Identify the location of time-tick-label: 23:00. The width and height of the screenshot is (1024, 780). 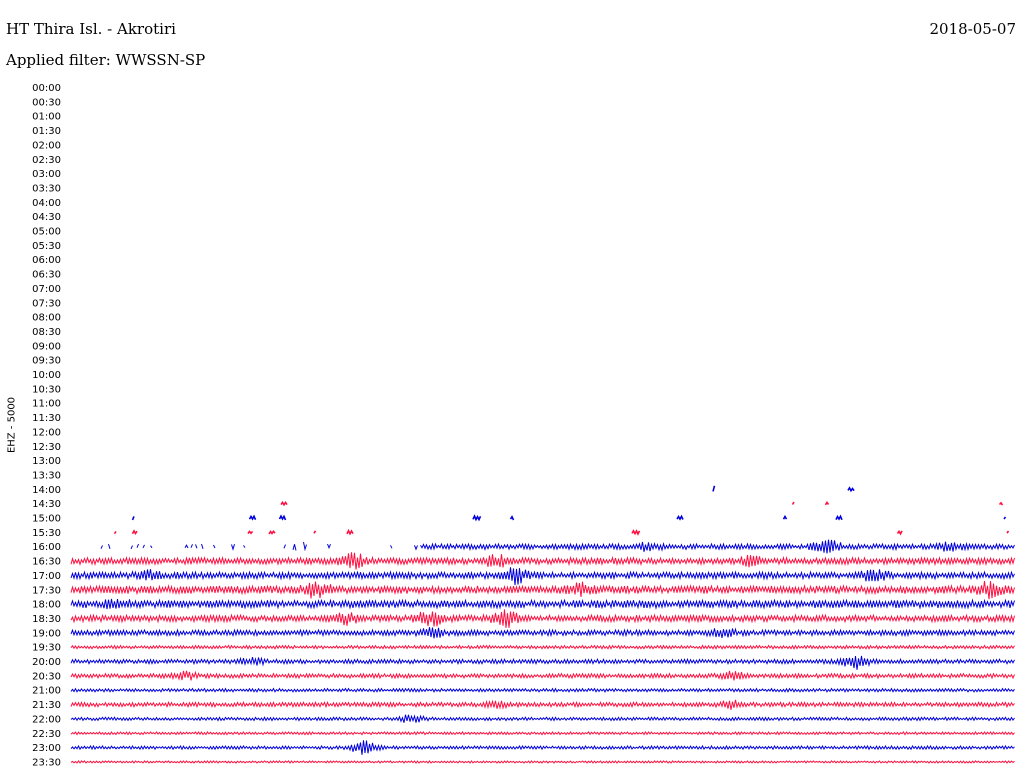
(46, 748).